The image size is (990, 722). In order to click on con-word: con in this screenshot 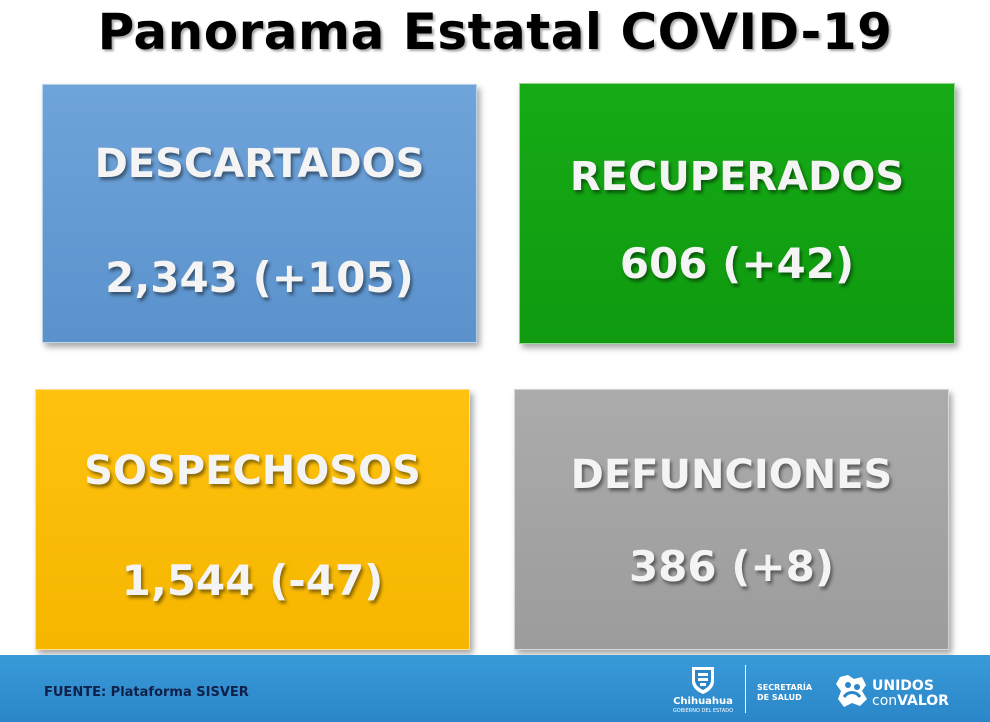, I will do `click(885, 701)`.